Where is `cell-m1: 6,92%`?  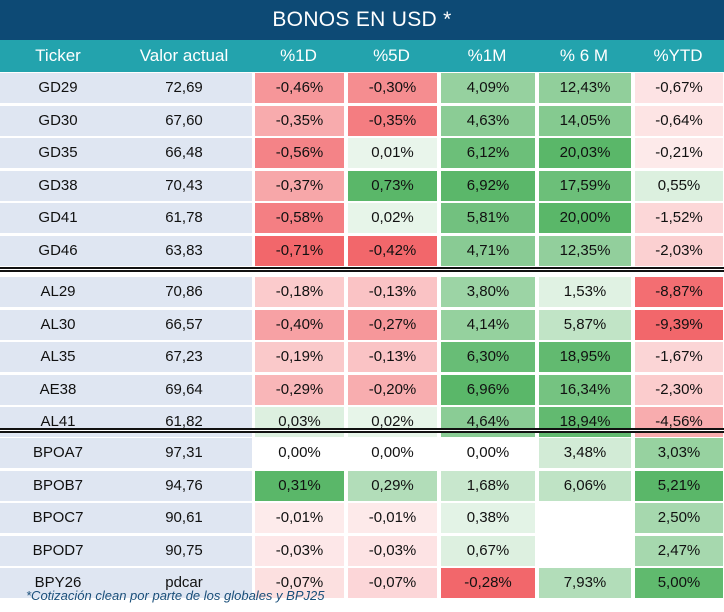
cell-m1: 6,92% is located at coordinates (488, 185).